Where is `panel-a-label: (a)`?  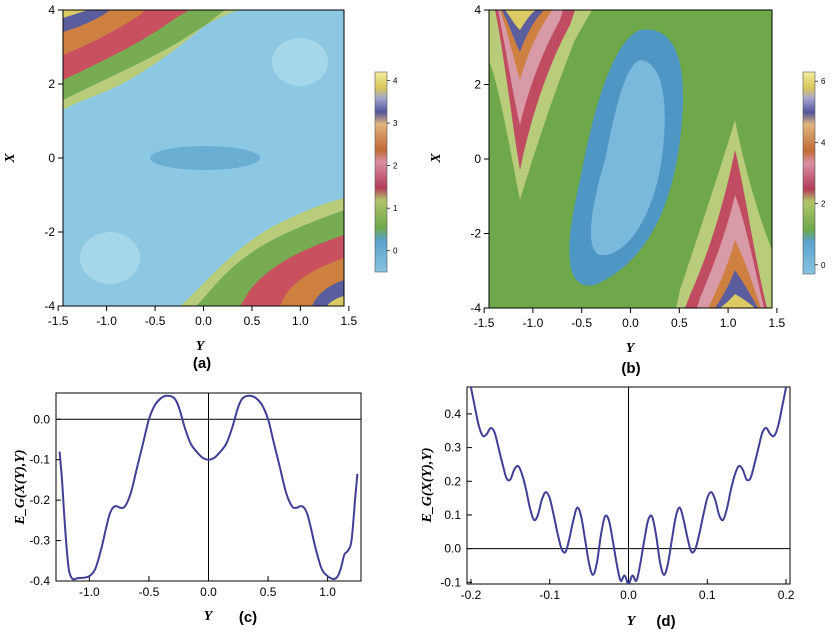
panel-a-label: (a) is located at coordinates (202, 363).